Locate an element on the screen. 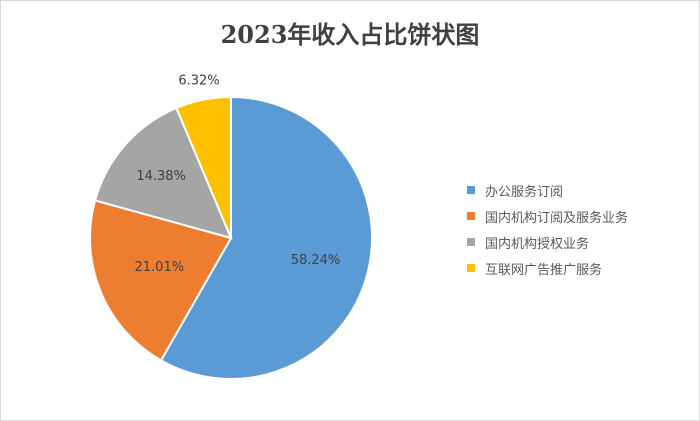  legend-item-2: 国内机构订阅及服务业务 is located at coordinates (547, 216).